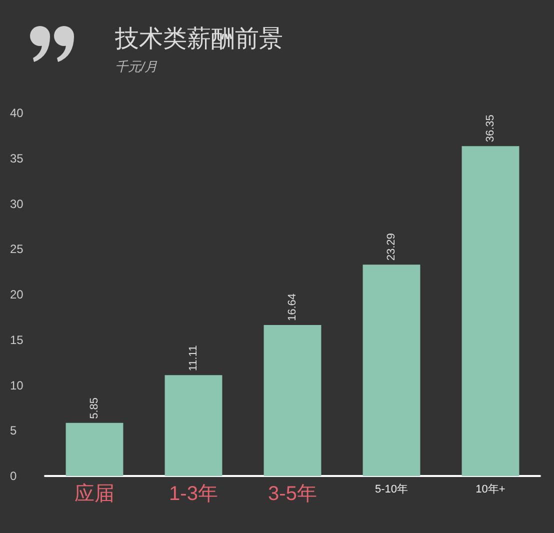 The image size is (554, 533). I want to click on y-tick-label: 40, so click(17, 113).